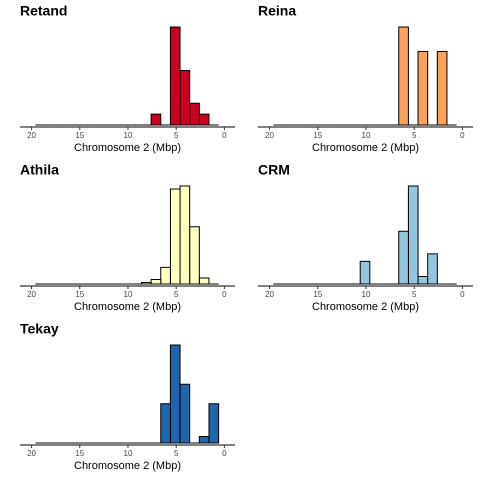 This screenshot has width=480, height=480. I want to click on panel-title: CRM, so click(274, 170).